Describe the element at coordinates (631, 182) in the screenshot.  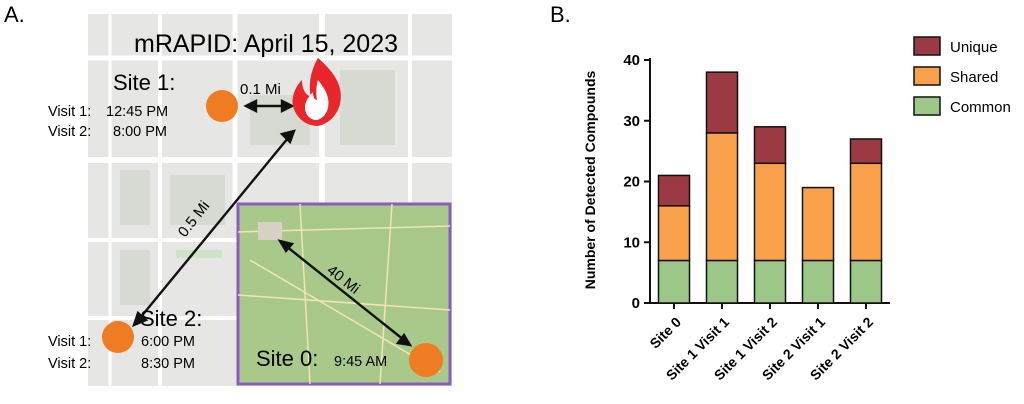
I see `y-tick-label: 20` at that location.